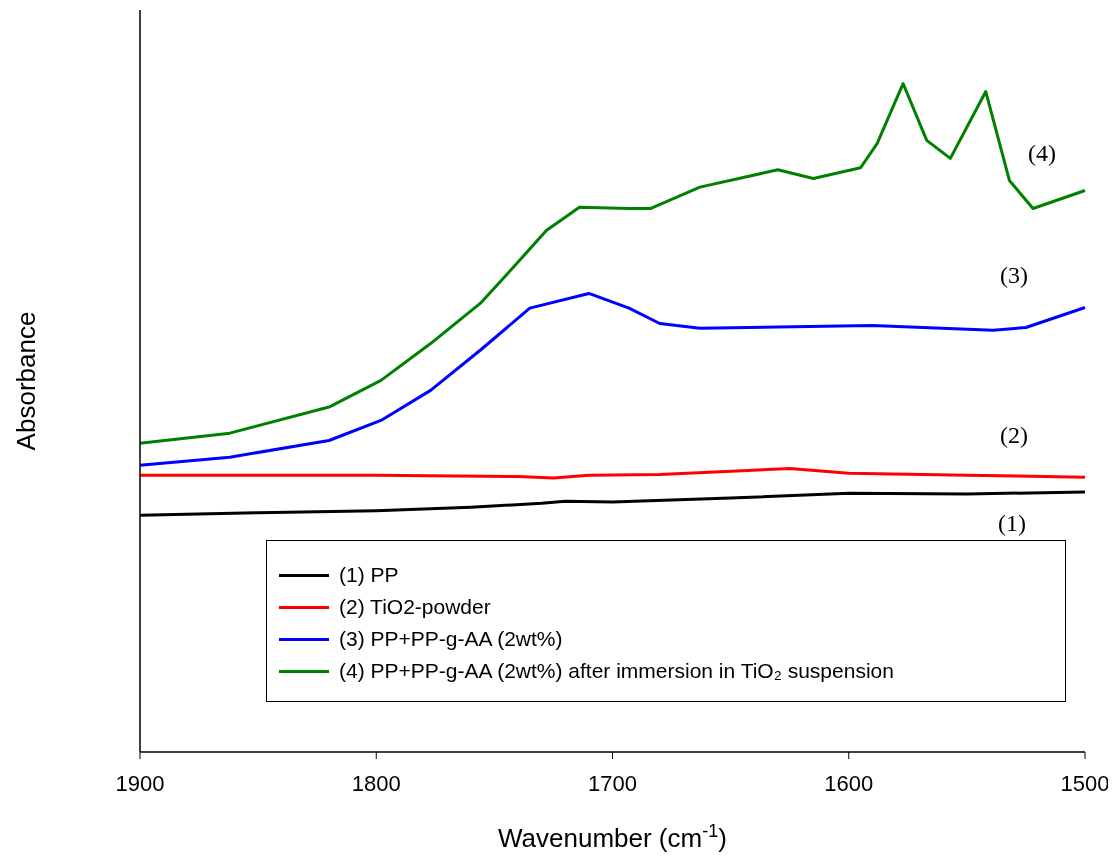  I want to click on annotation: (4), so click(1042, 153).